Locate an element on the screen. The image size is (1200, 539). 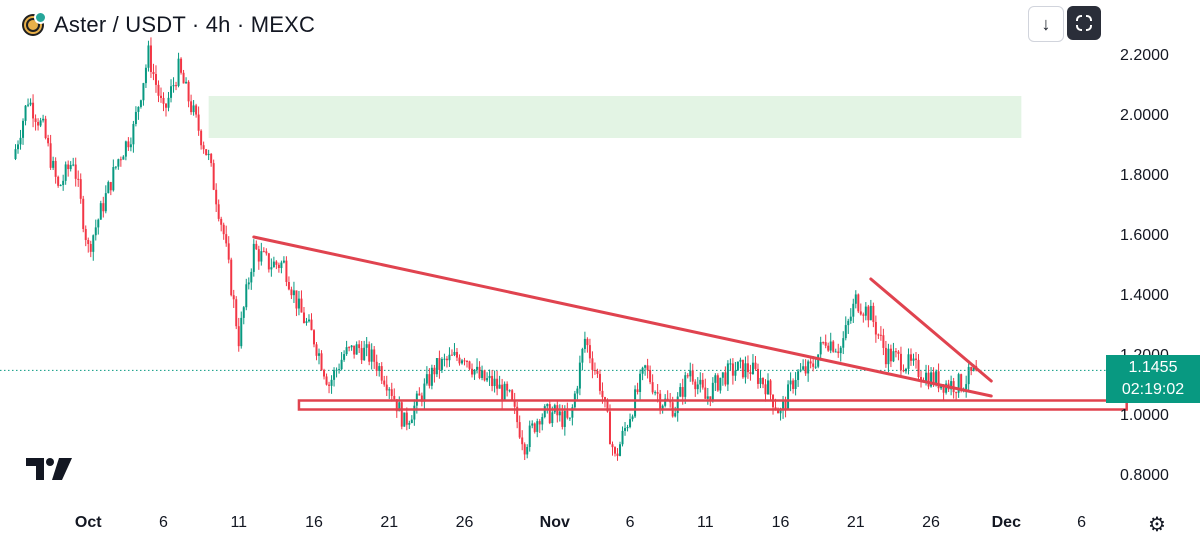
x-tick-label: Oct is located at coordinates (88, 522).